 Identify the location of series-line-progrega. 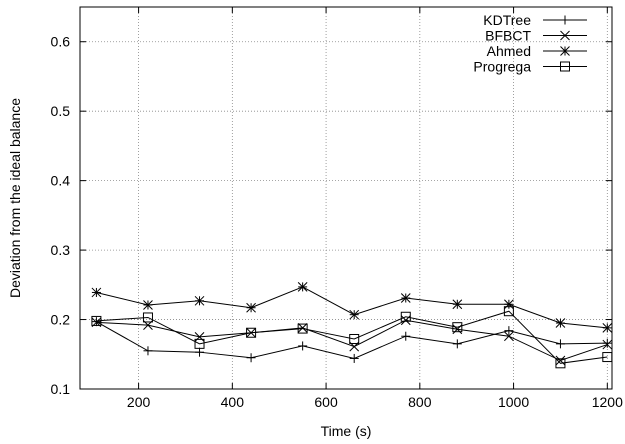
(352, 337).